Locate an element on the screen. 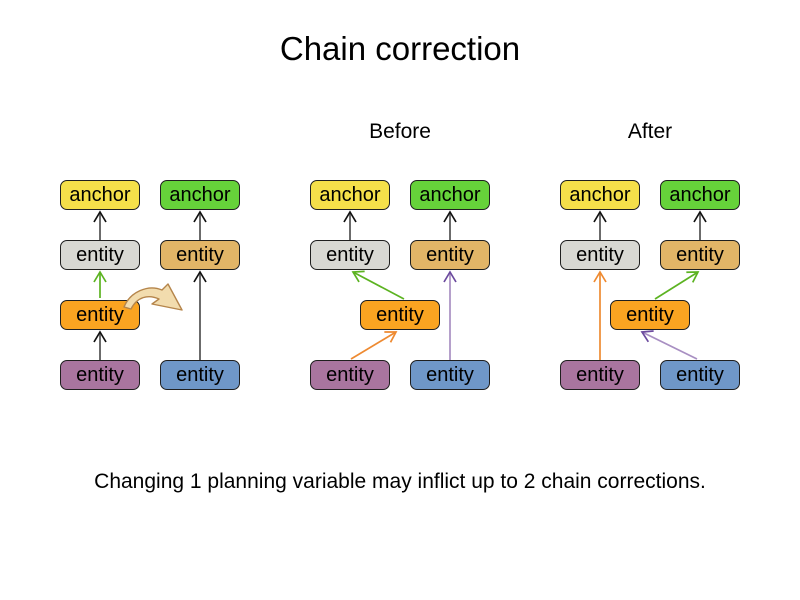 The image size is (800, 600). before-entity-blue: entity is located at coordinates (450, 375).